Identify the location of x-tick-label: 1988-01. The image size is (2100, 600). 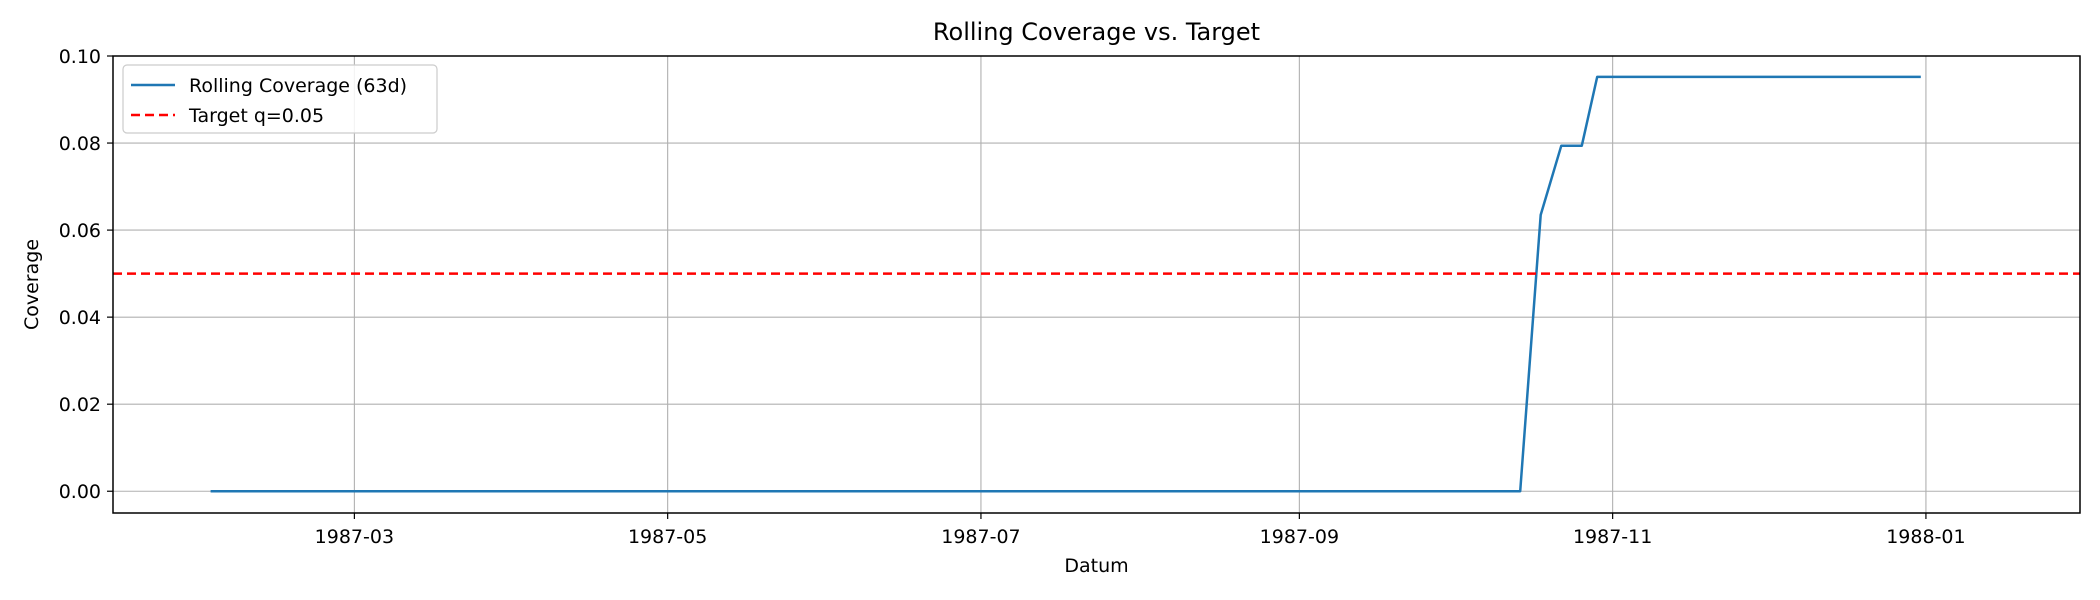
(1925, 537).